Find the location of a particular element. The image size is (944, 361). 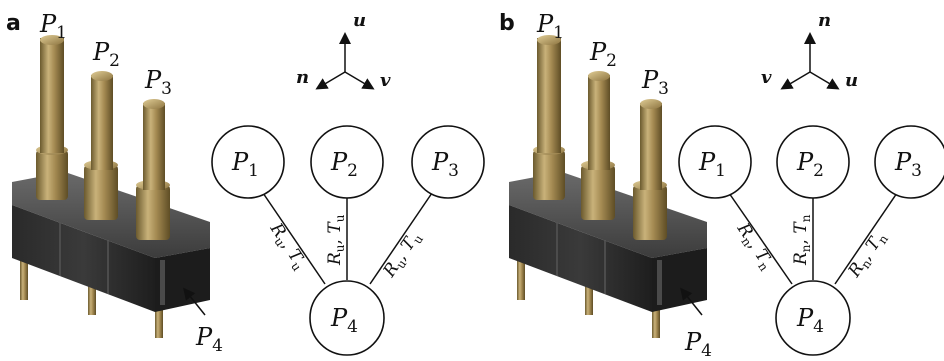

axis-left-label: v is located at coordinates (766, 77).